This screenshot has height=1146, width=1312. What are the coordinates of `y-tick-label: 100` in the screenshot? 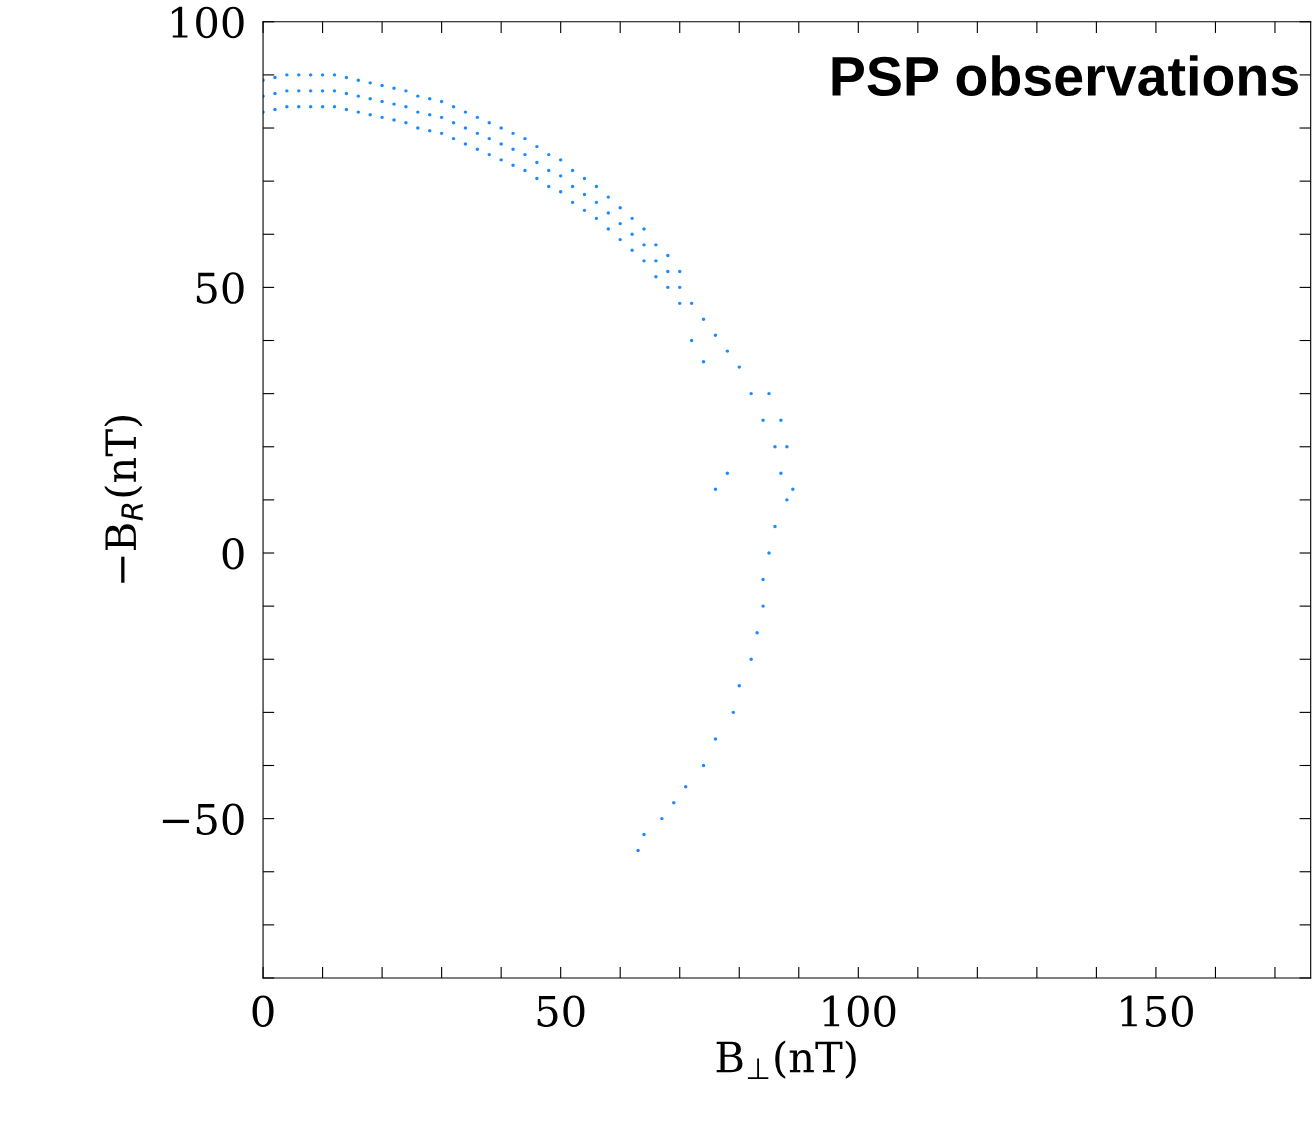 It's located at (207, 22).